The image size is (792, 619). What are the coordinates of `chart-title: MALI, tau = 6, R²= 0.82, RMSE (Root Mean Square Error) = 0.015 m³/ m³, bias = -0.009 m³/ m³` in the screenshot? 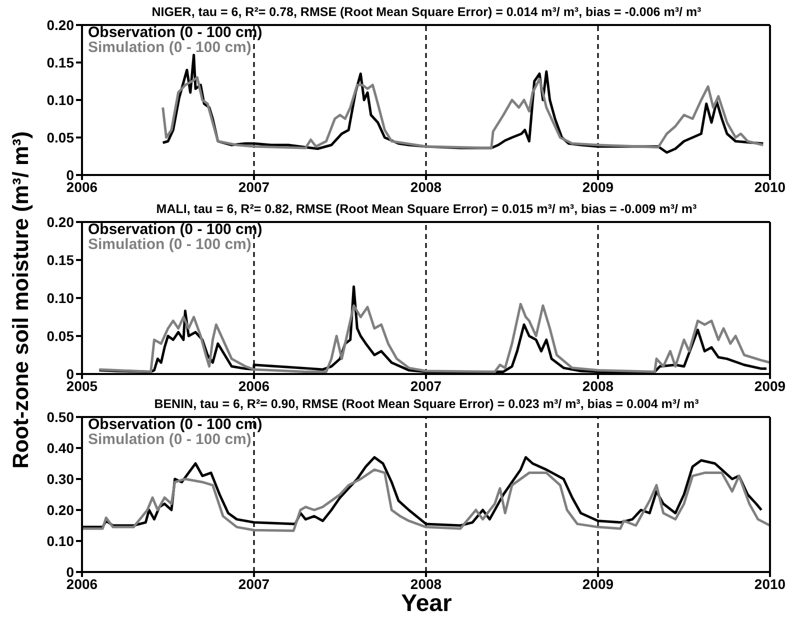 It's located at (426, 209).